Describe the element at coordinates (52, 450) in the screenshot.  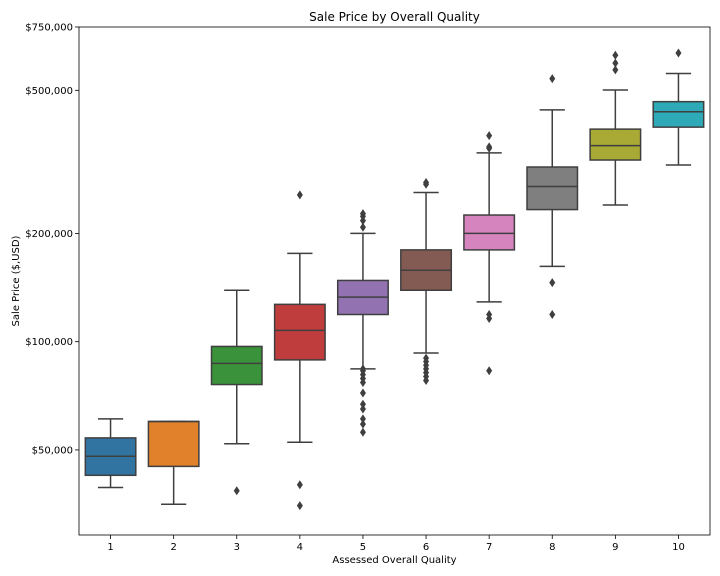
I see `y-tick-label: $50,000` at that location.